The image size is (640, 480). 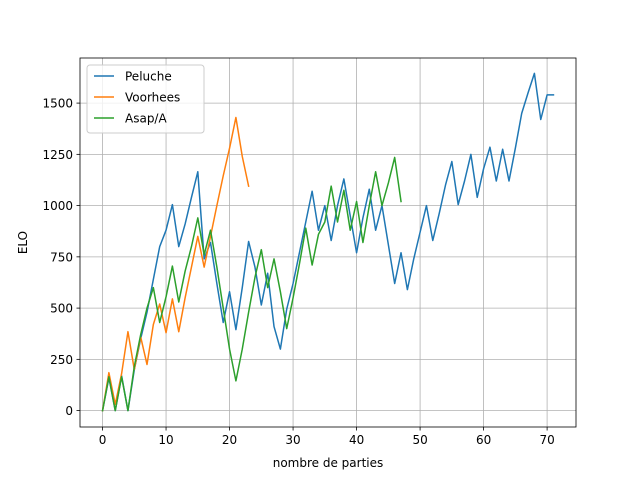 I want to click on x-tick-label: 60, so click(x=483, y=440).